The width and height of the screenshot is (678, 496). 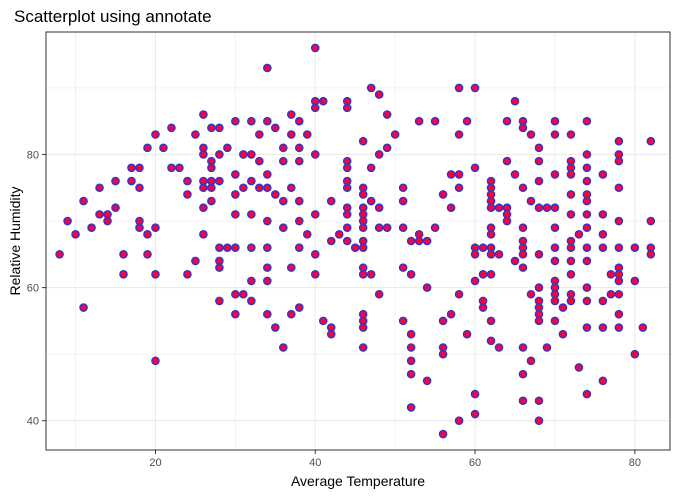 What do you see at coordinates (315, 463) in the screenshot?
I see `x-tick-label: 40` at bounding box center [315, 463].